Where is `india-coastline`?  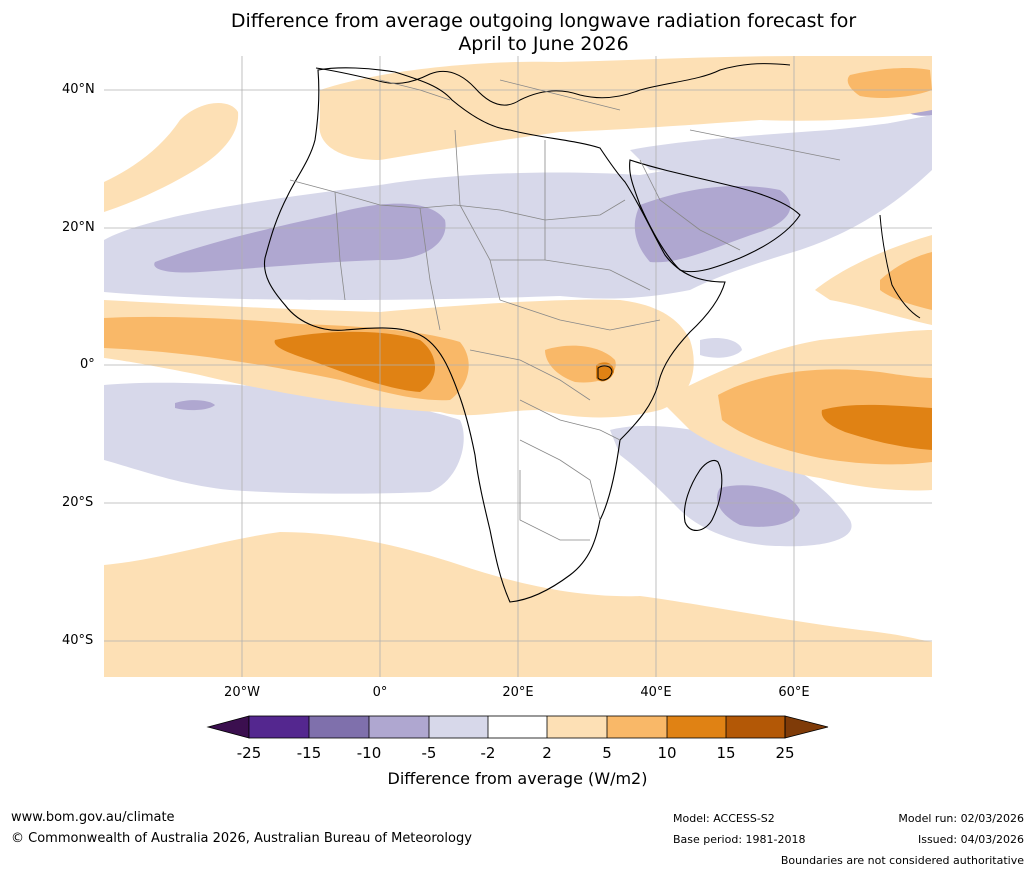
india-coastline is located at coordinates (900, 266).